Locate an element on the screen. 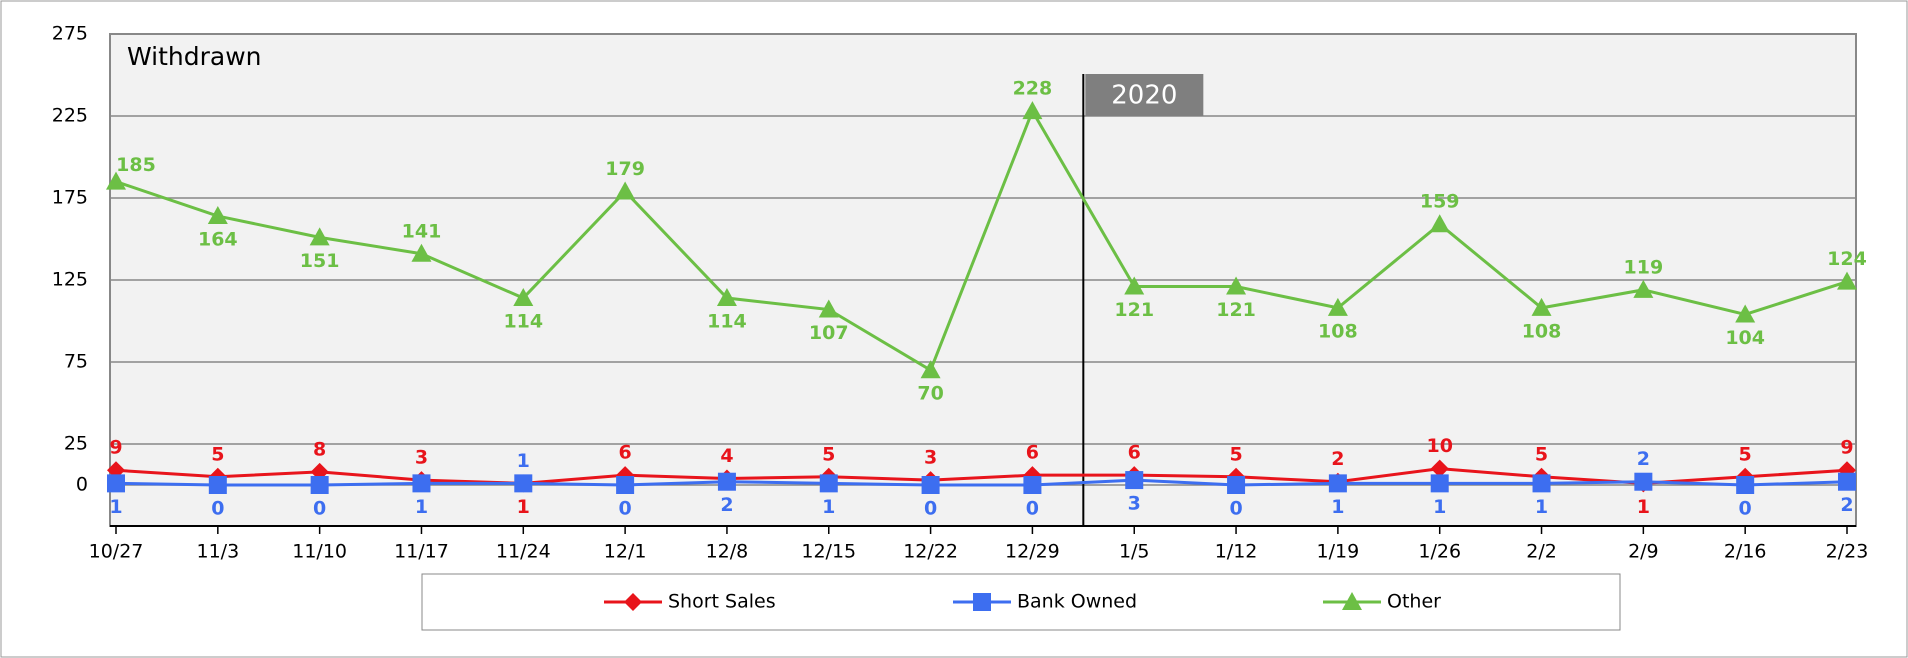 The height and width of the screenshot is (658, 1908). x-tick-label: 12/8 is located at coordinates (727, 552).